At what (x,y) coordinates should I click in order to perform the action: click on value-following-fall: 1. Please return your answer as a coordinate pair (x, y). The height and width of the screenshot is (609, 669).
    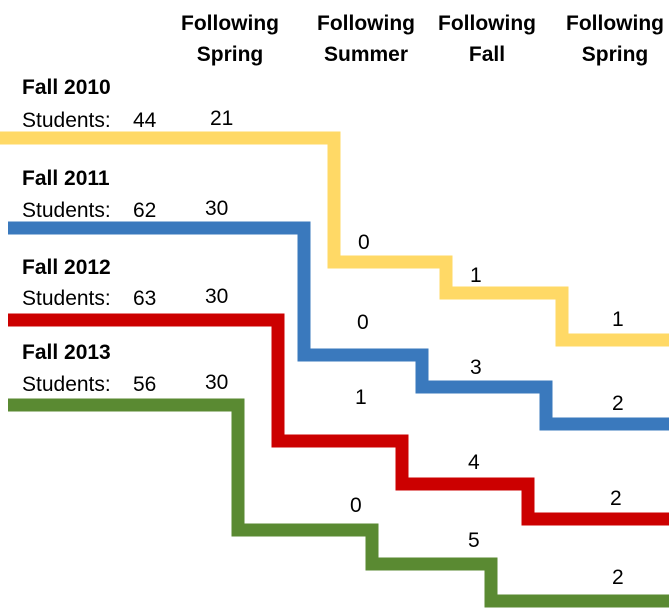
    Looking at the image, I should click on (476, 275).